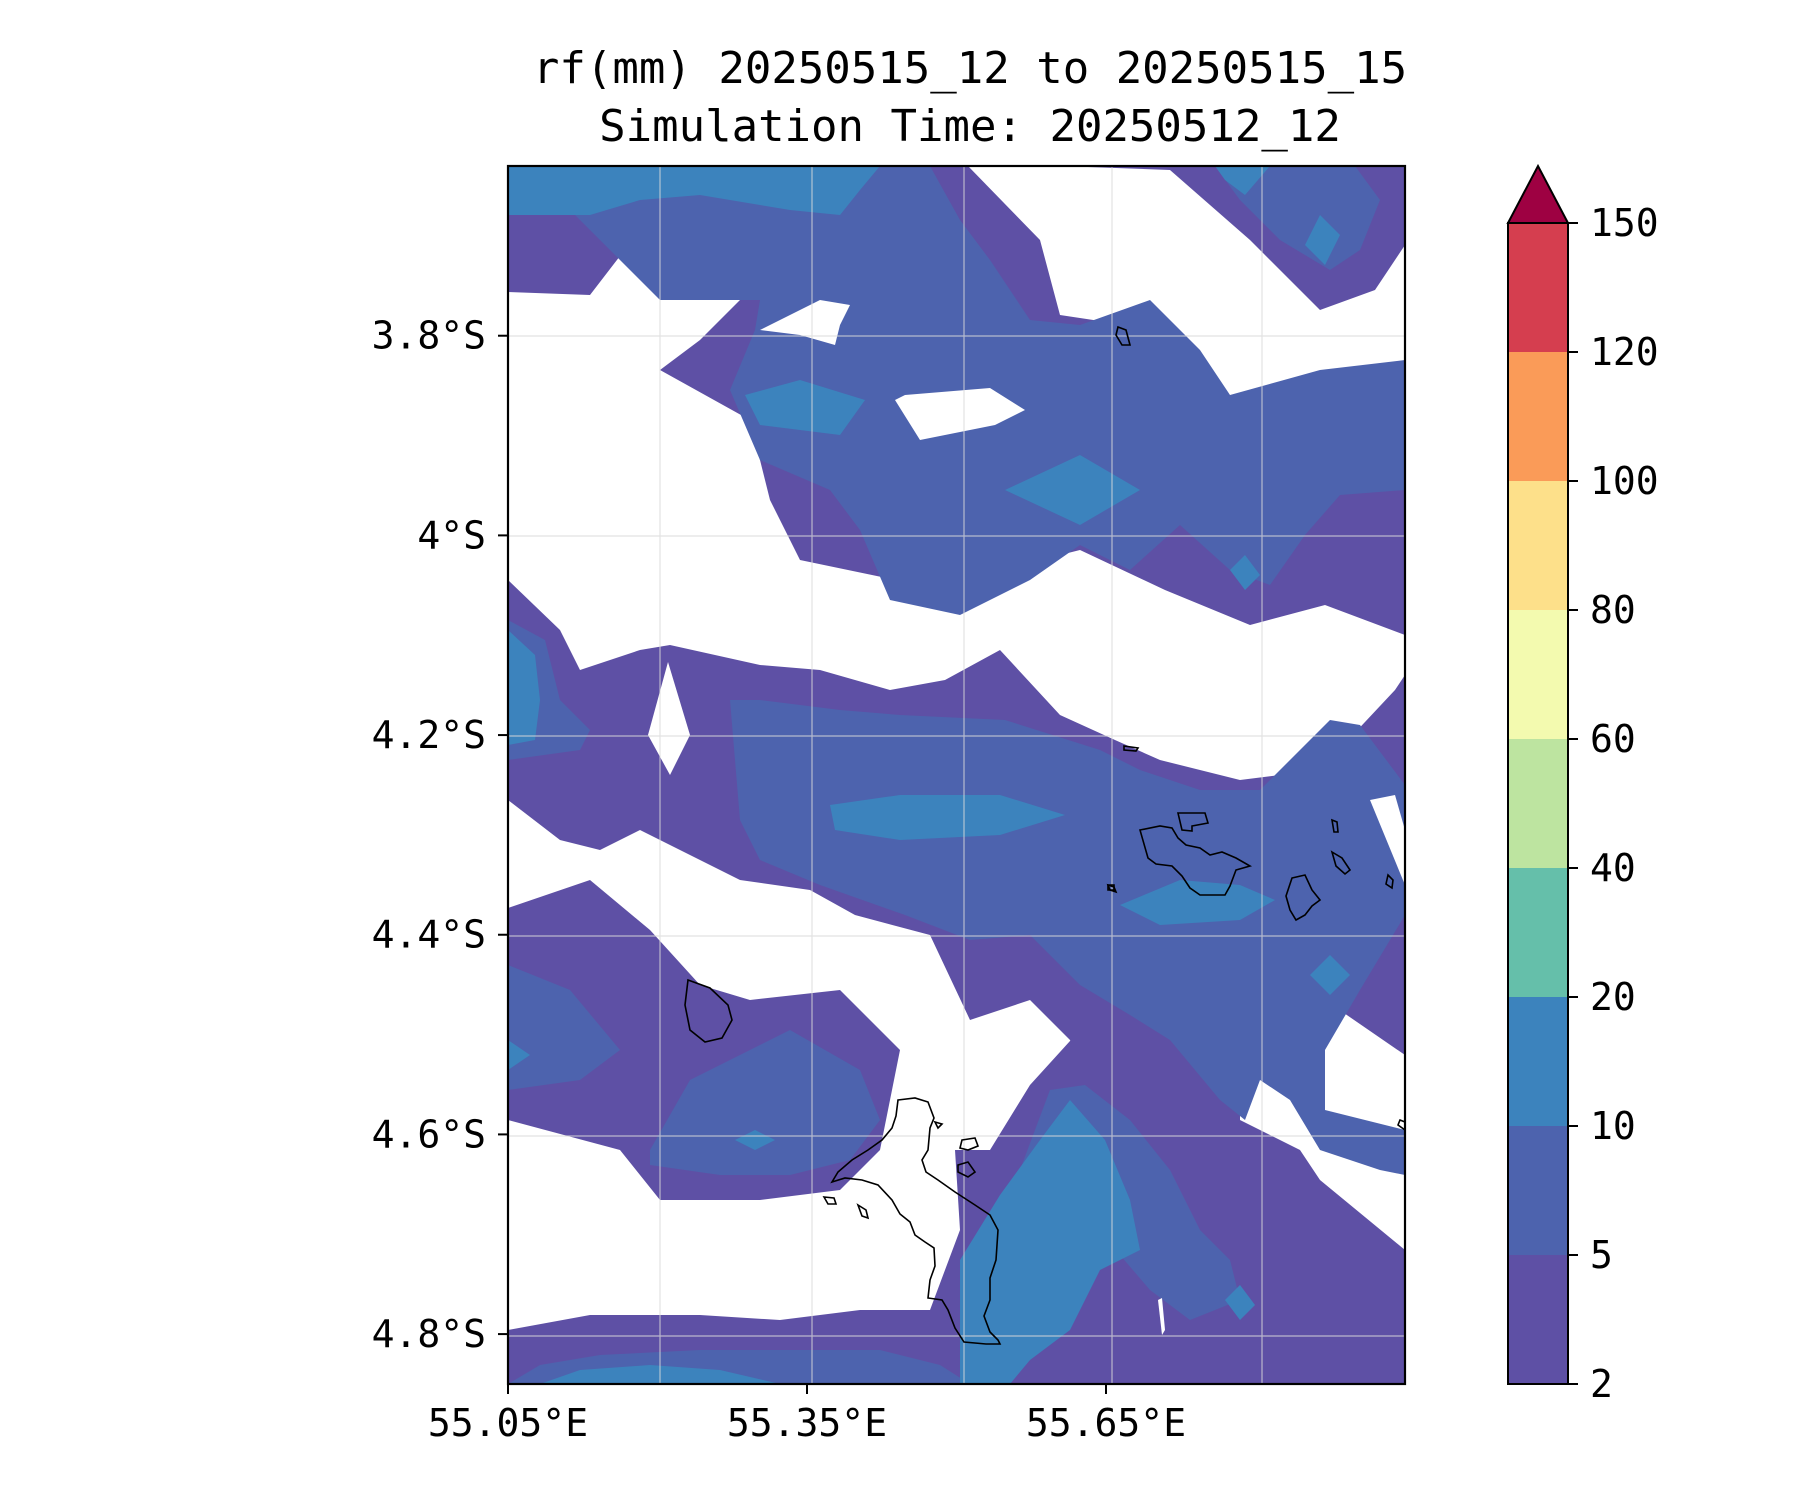 This screenshot has height=1500, width=1800. Describe the element at coordinates (1613, 610) in the screenshot. I see `colorbar-tick-label: 80` at that location.